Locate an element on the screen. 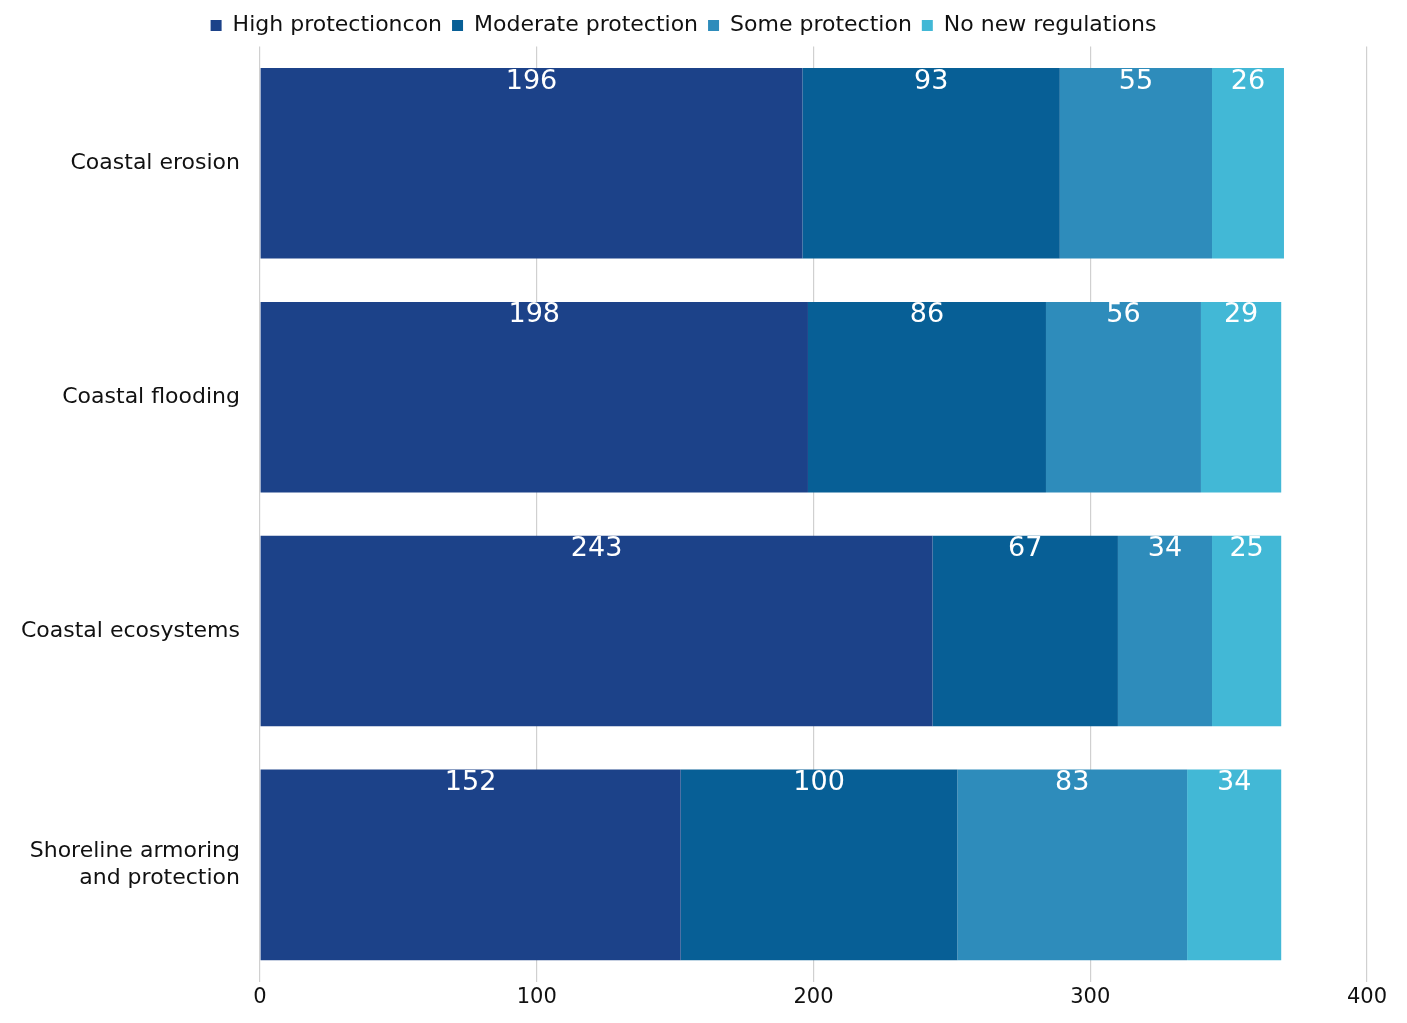 The width and height of the screenshot is (1407, 1023). data-label: 196 is located at coordinates (531, 79).